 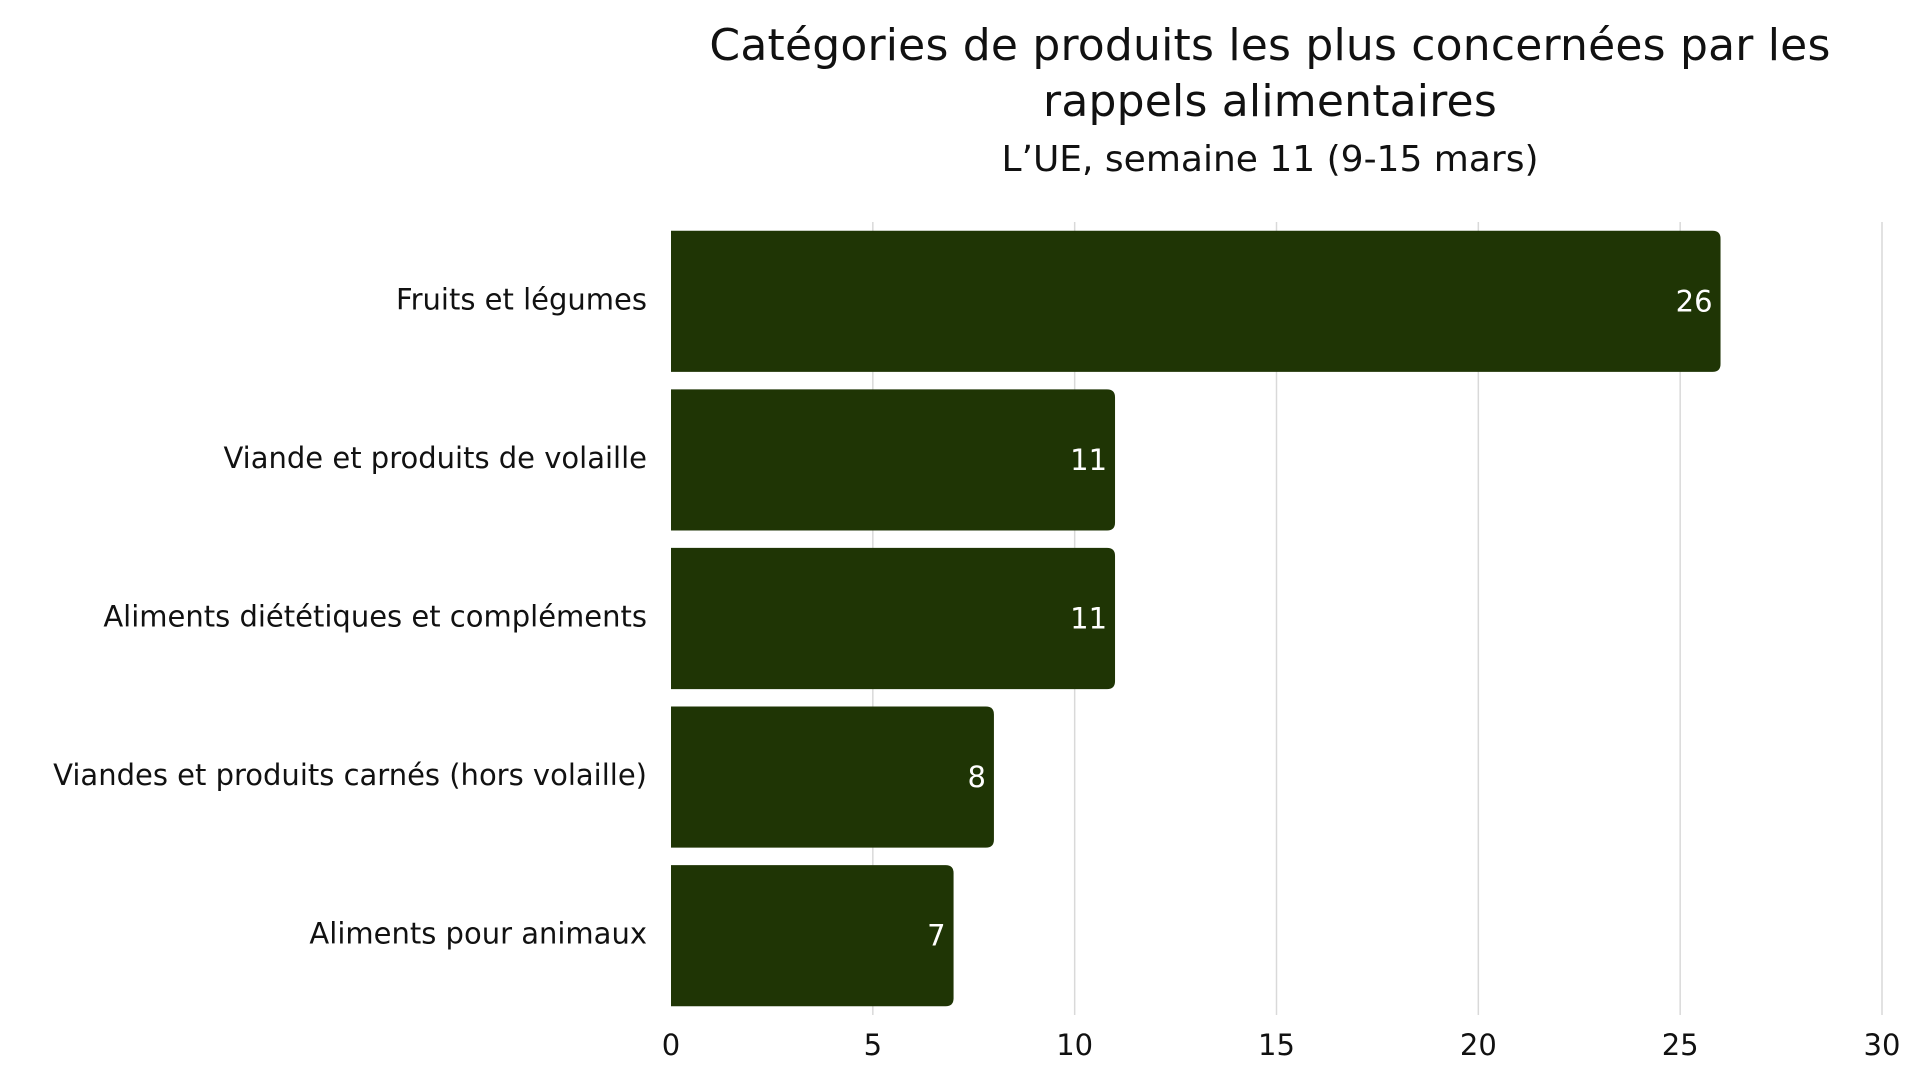 What do you see at coordinates (671, 1045) in the screenshot?
I see `x-tick-label: 0` at bounding box center [671, 1045].